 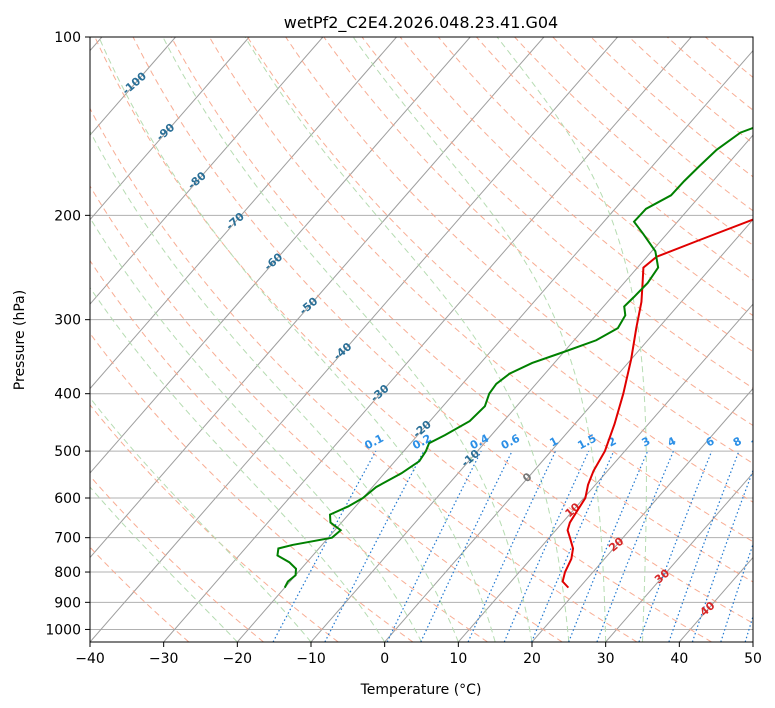 What do you see at coordinates (753, 659) in the screenshot?
I see `x-tick-label: 50` at bounding box center [753, 659].